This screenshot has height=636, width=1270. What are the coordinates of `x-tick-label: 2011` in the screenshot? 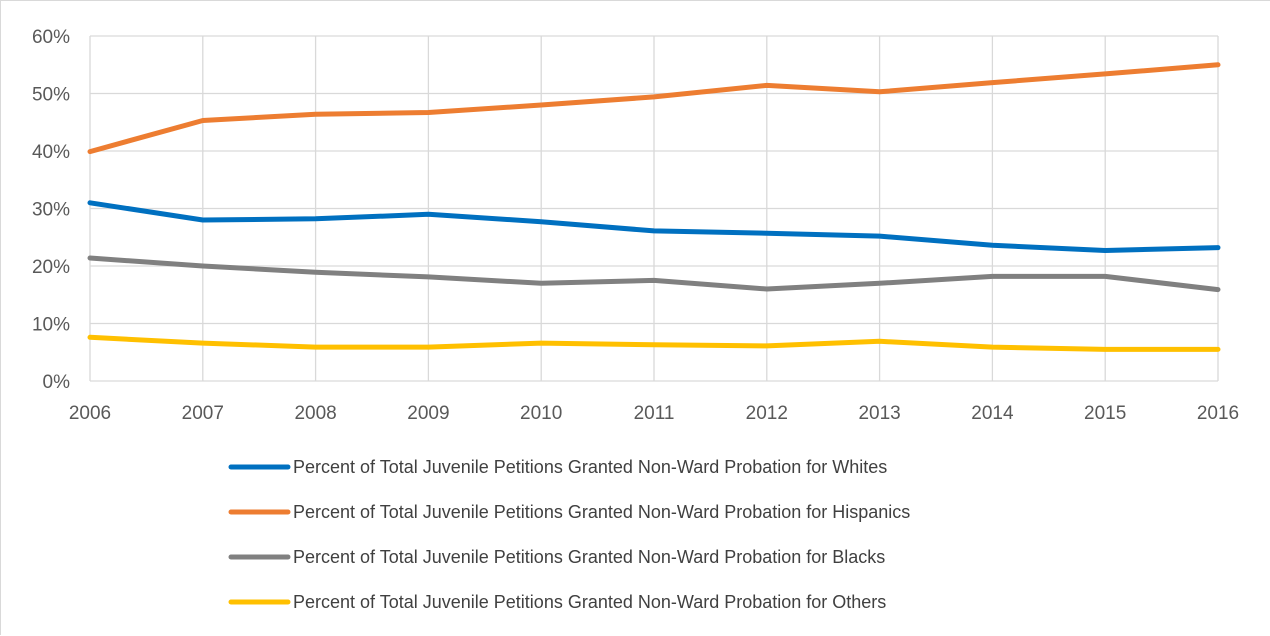 It's located at (654, 413).